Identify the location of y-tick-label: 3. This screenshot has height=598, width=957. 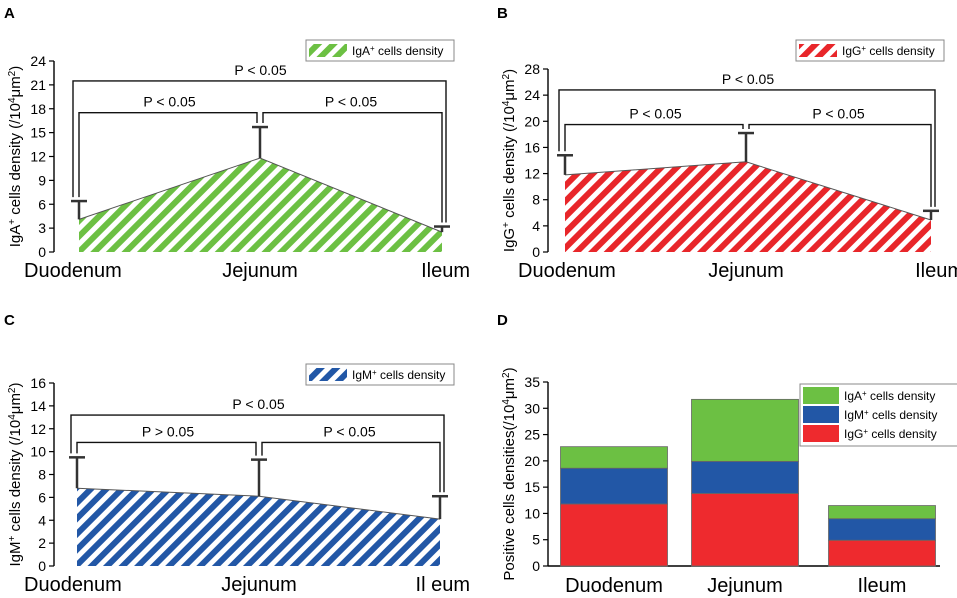
(42, 228).